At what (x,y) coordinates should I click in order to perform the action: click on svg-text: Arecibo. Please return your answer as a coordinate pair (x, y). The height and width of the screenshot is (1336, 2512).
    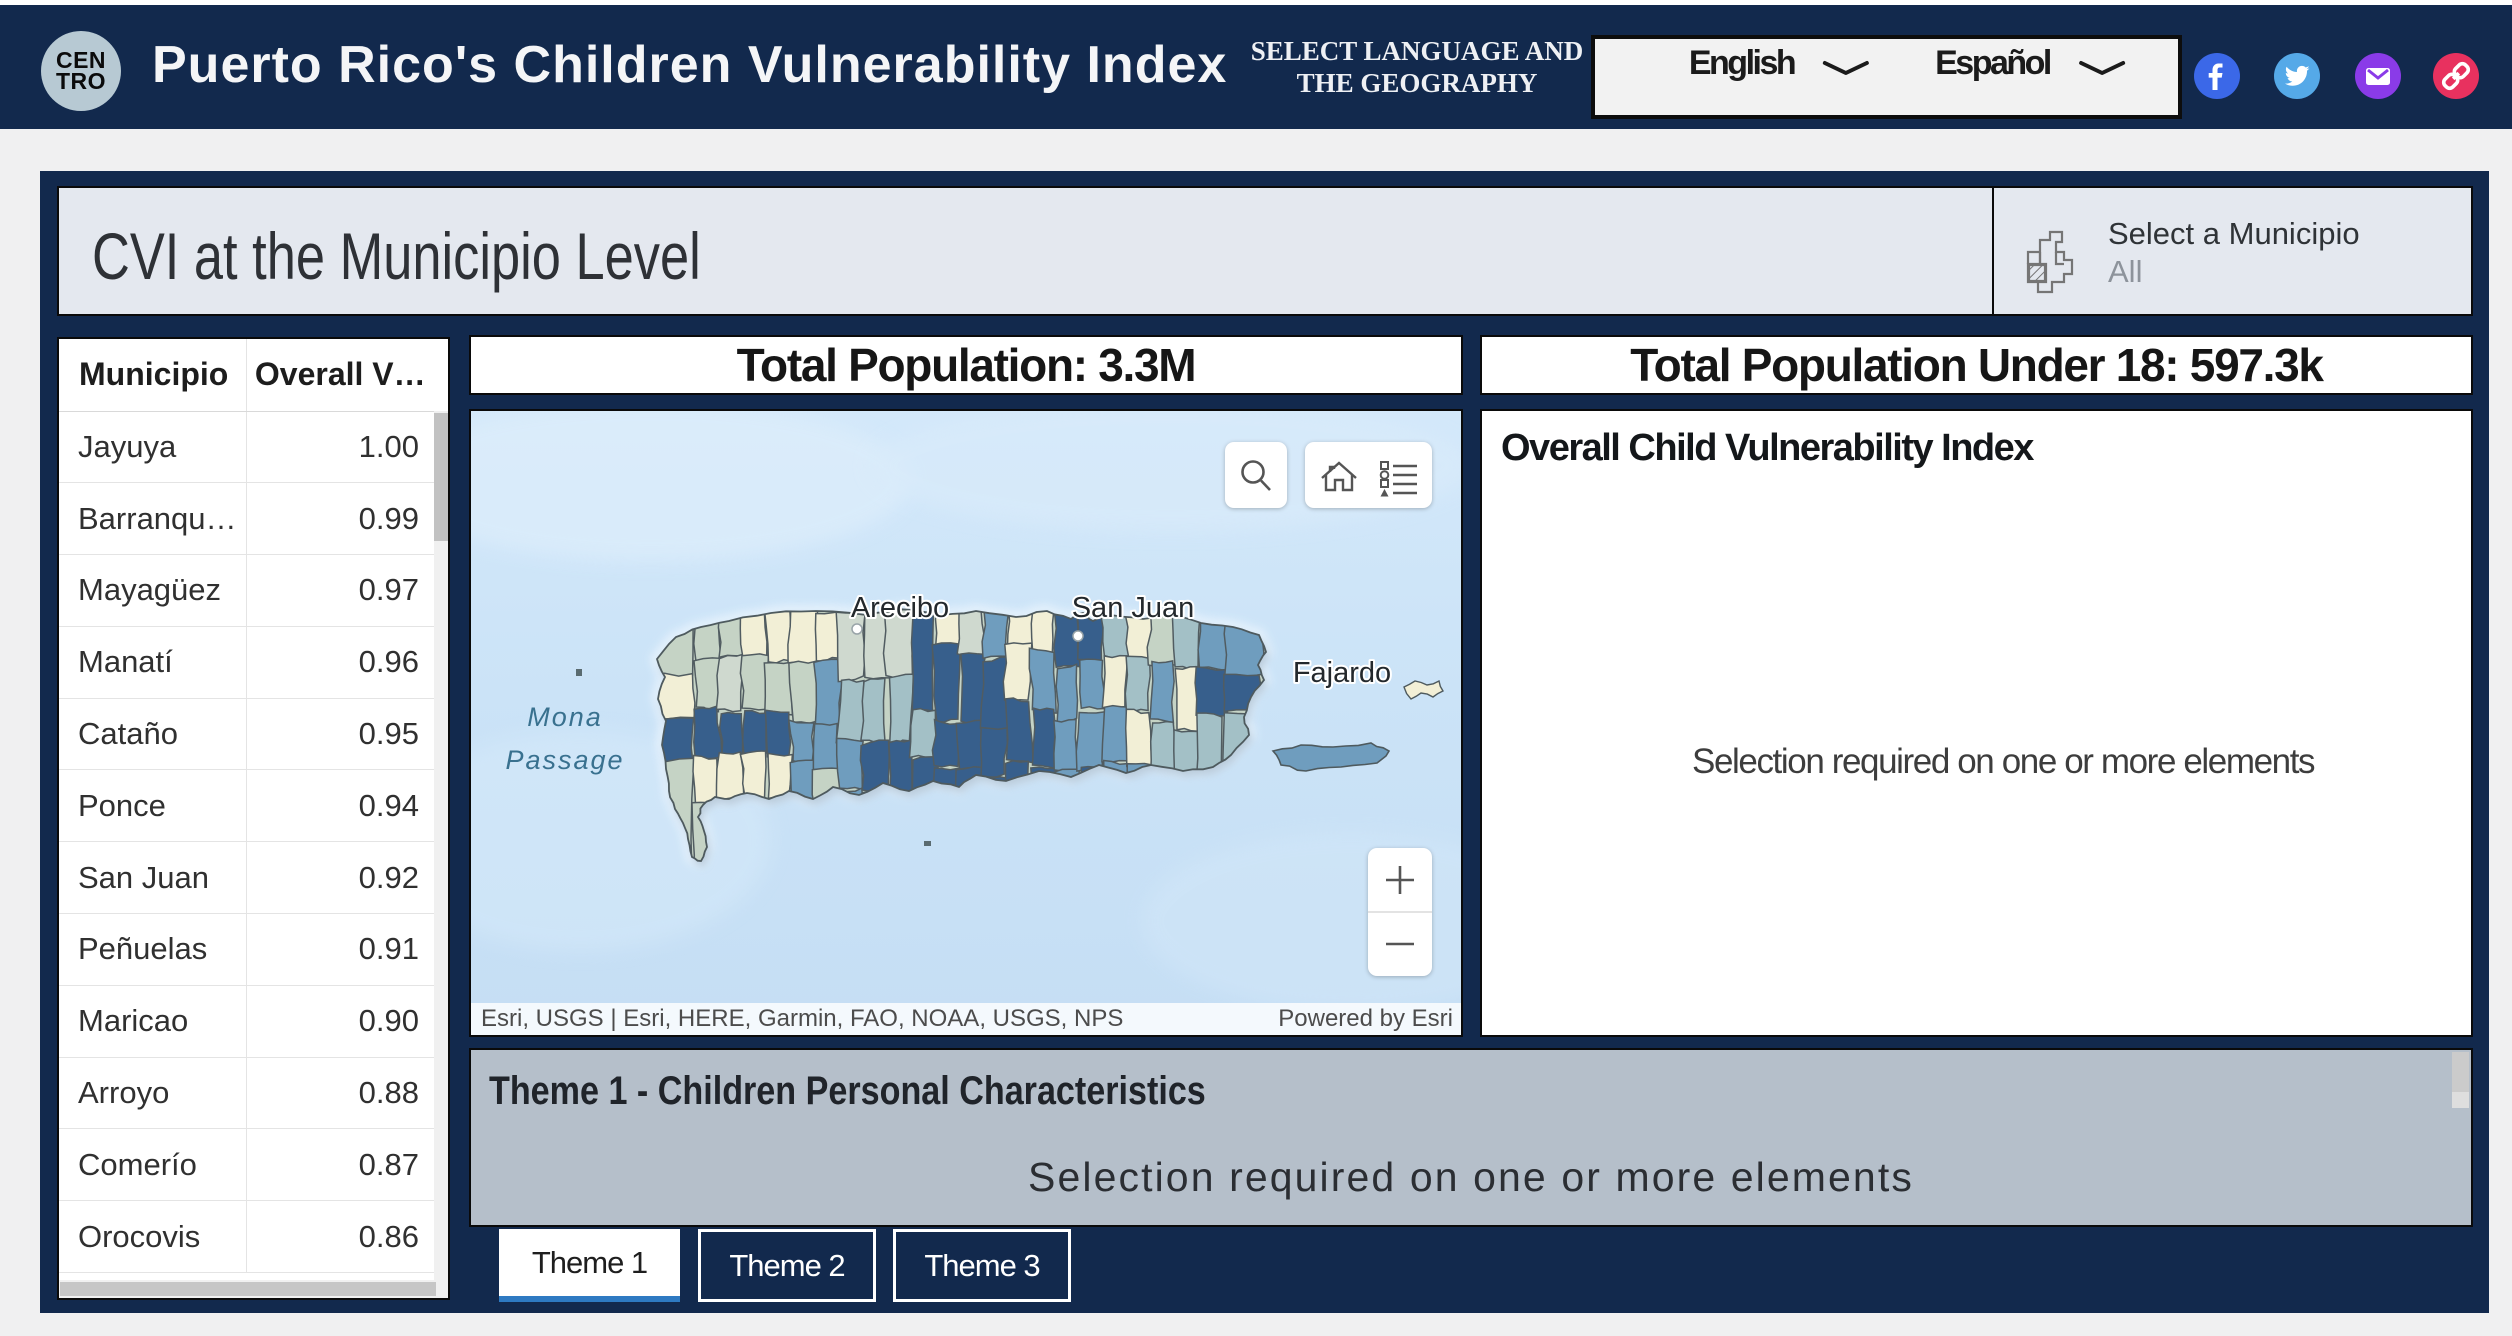
    Looking at the image, I should click on (900, 608).